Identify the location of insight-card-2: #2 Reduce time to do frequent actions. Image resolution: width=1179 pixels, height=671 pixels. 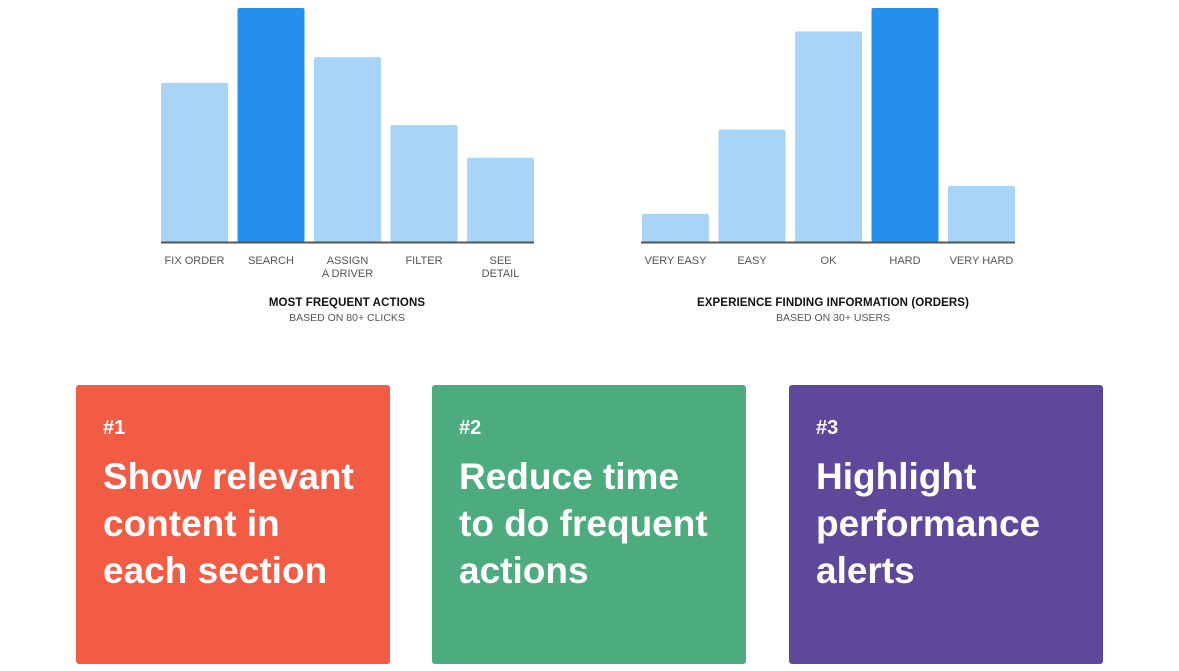
(589, 524).